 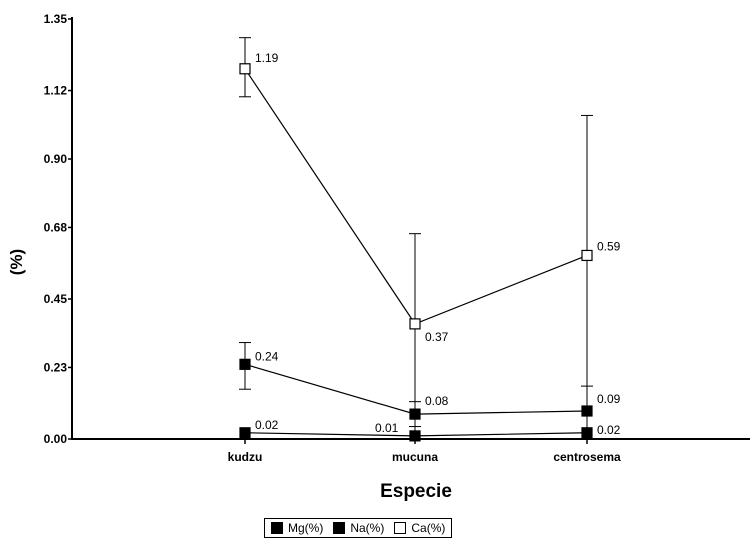 What do you see at coordinates (415, 414) in the screenshot?
I see `data-point-0-mucuna` at bounding box center [415, 414].